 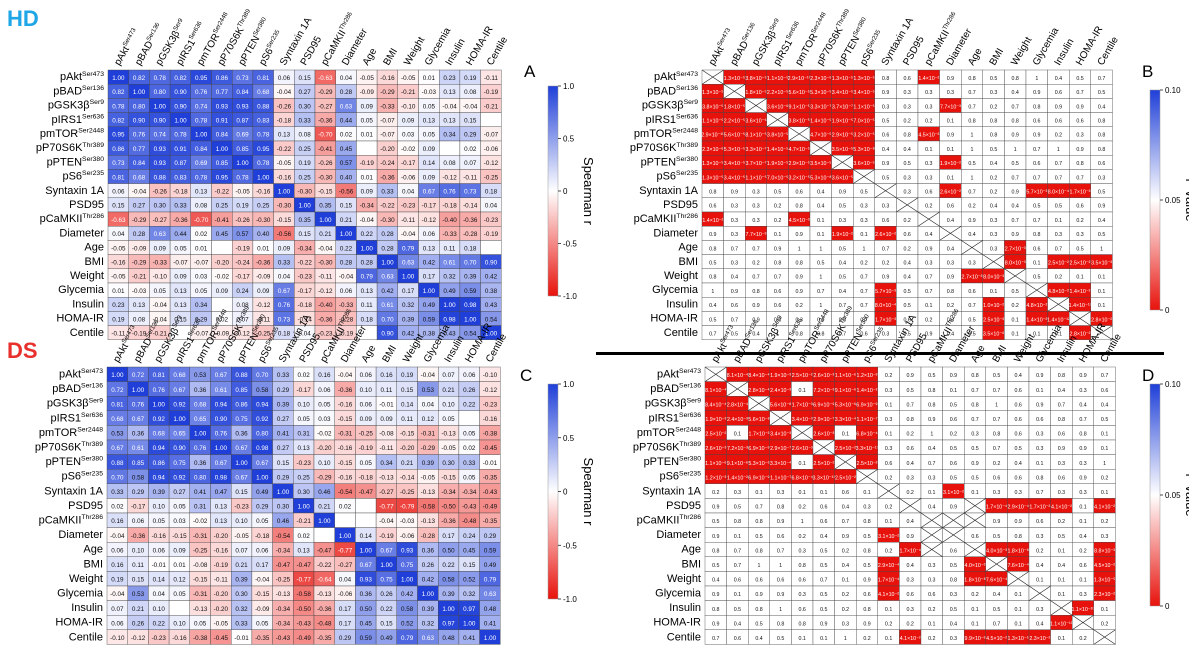 I want to click on cell-value: 0.49, so click(x=429, y=305).